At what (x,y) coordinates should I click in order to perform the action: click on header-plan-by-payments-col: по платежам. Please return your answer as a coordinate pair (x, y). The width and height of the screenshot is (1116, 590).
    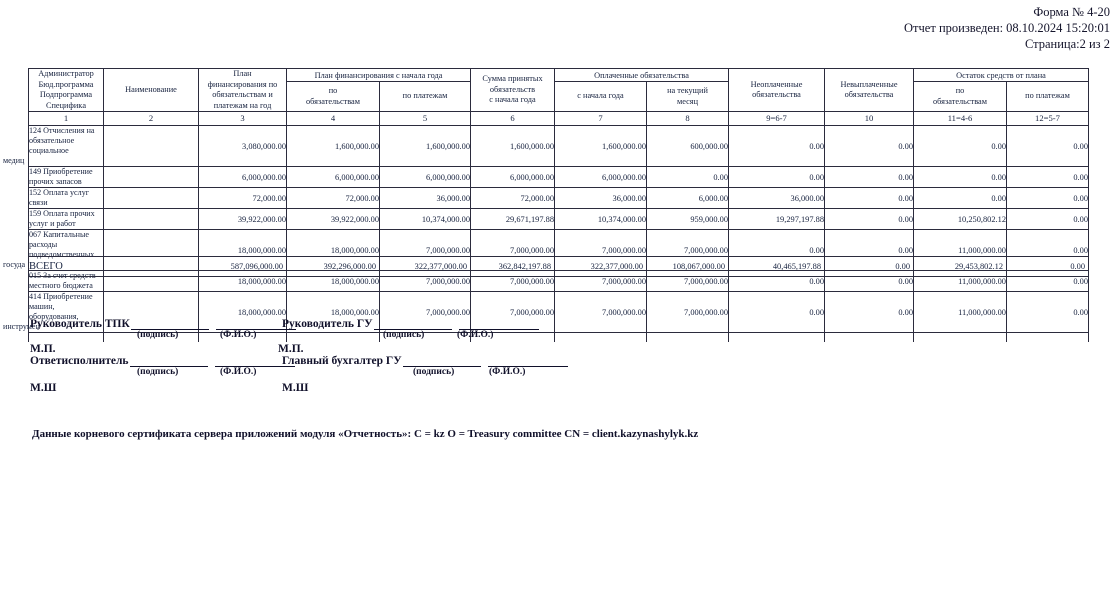
    Looking at the image, I should click on (425, 96).